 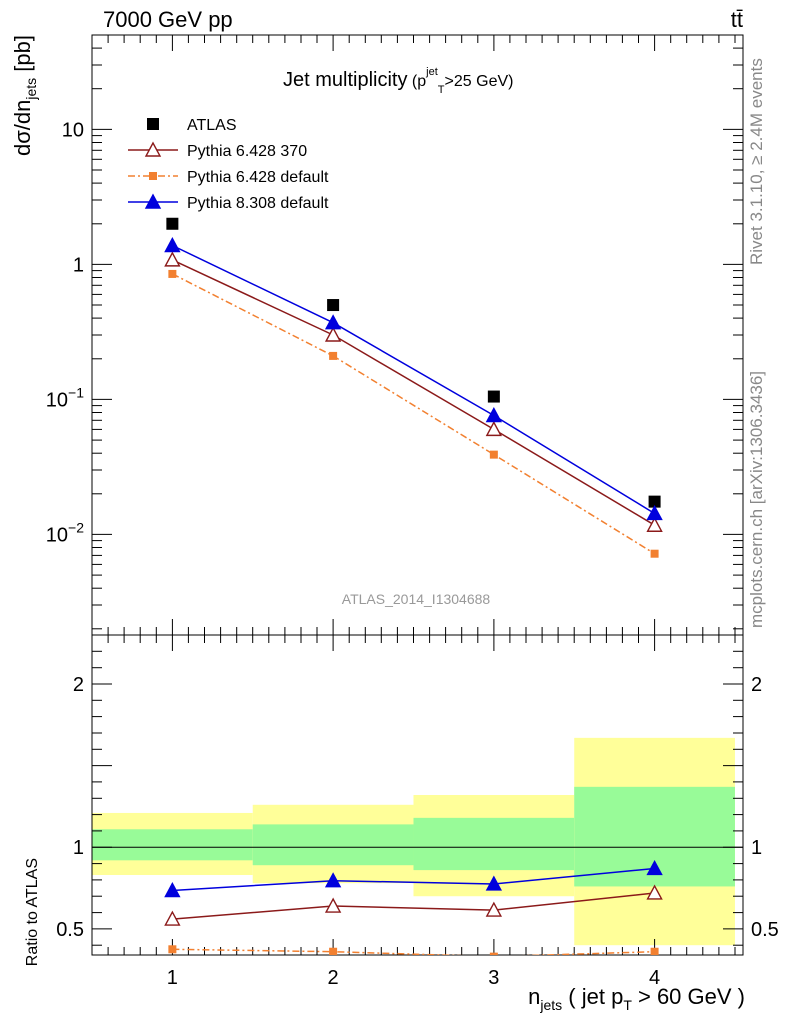 I want to click on y-tick-label: 1, so click(x=78, y=265).